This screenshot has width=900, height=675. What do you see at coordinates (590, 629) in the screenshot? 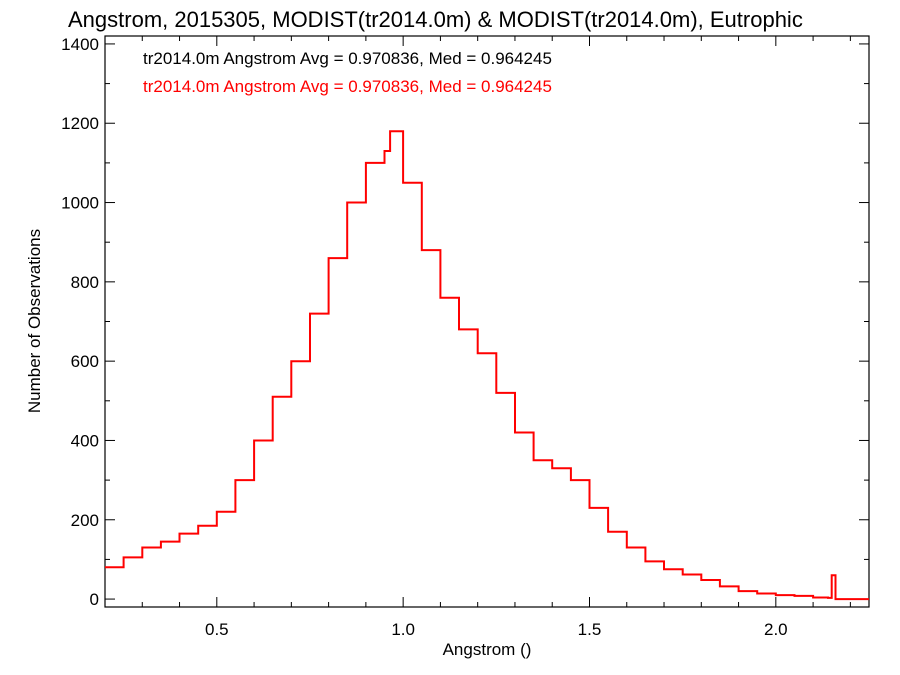
I see `x-tick-label: 1.5` at bounding box center [590, 629].